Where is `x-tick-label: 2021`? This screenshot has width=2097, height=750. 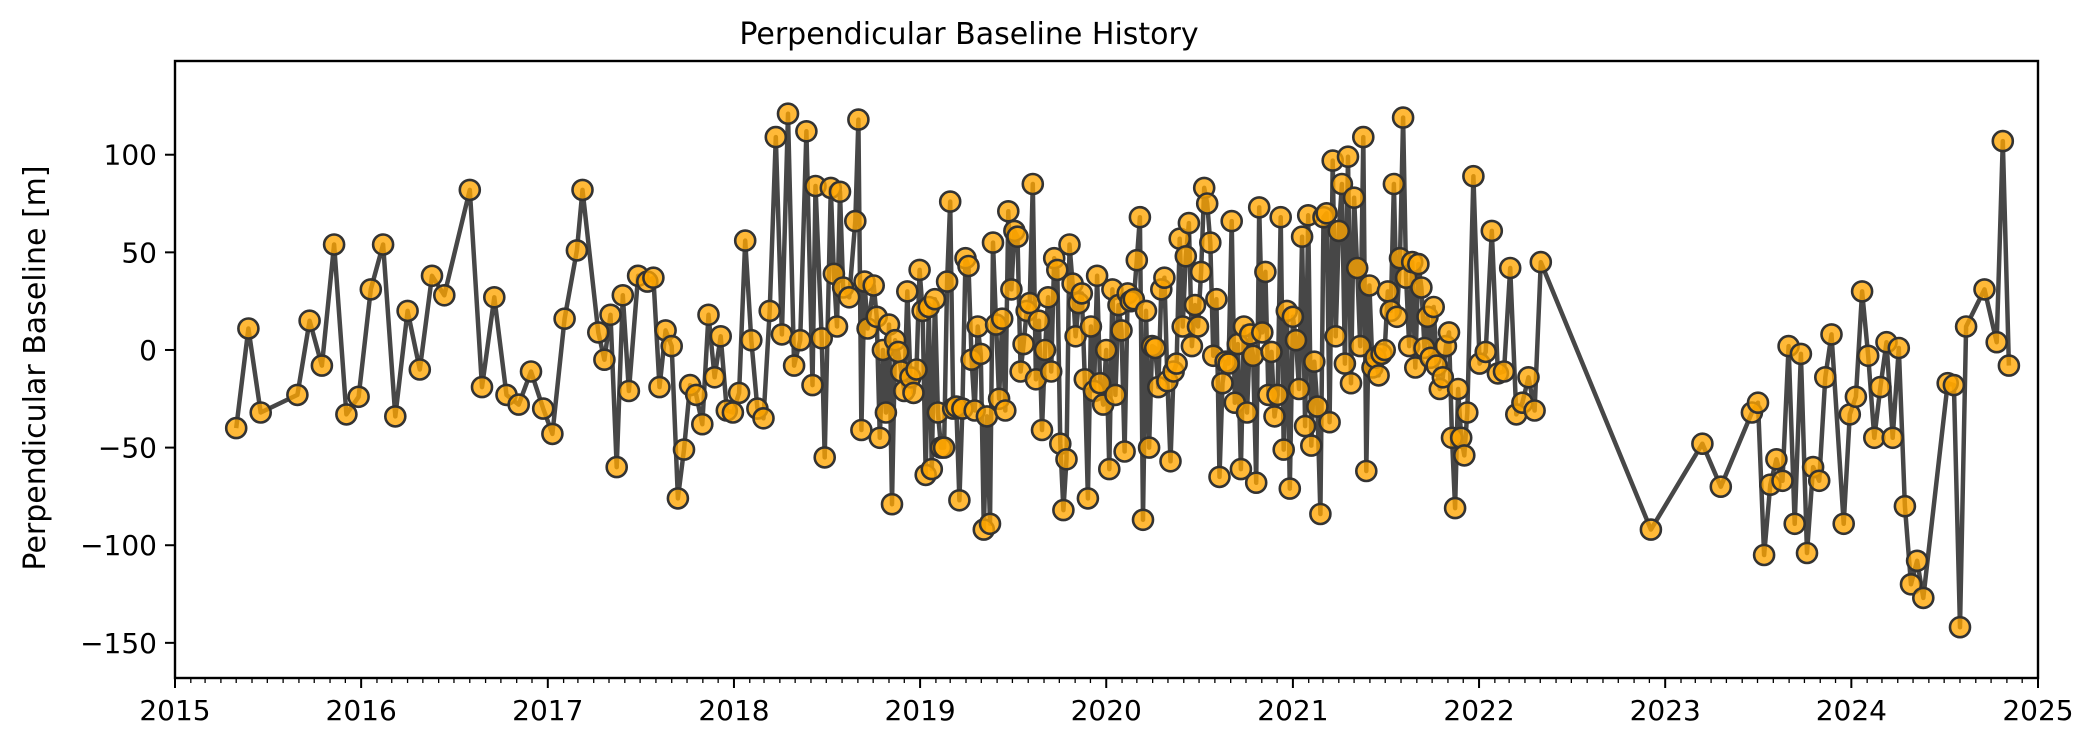 x-tick-label: 2021 is located at coordinates (1292, 710).